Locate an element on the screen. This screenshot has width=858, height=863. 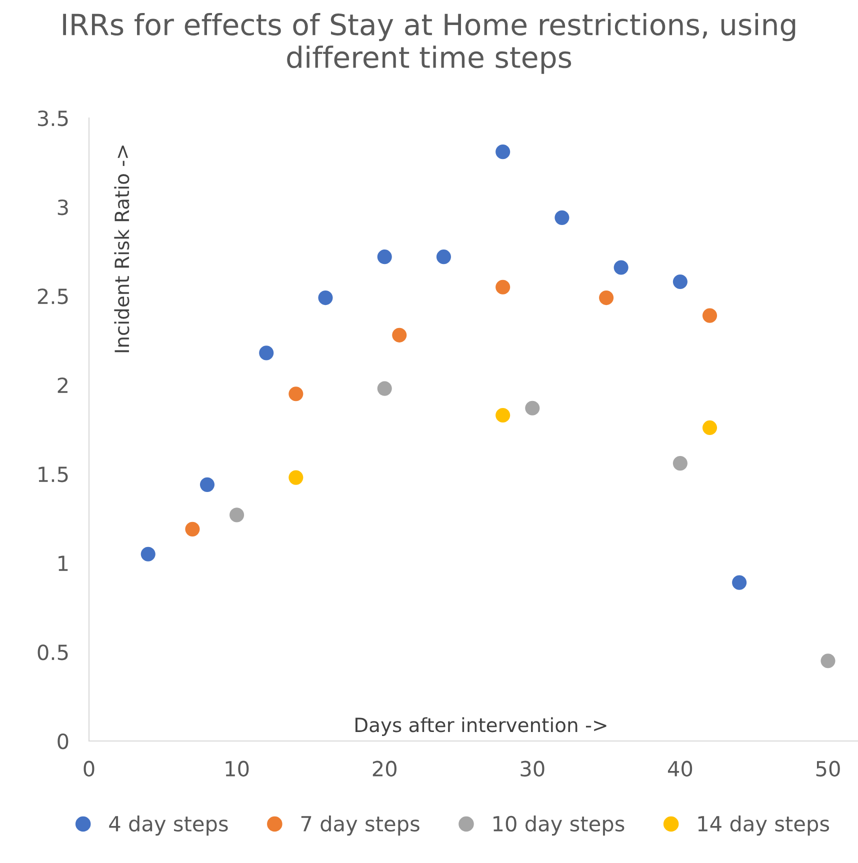
y-tick-label: 2.5 is located at coordinates (53, 296).